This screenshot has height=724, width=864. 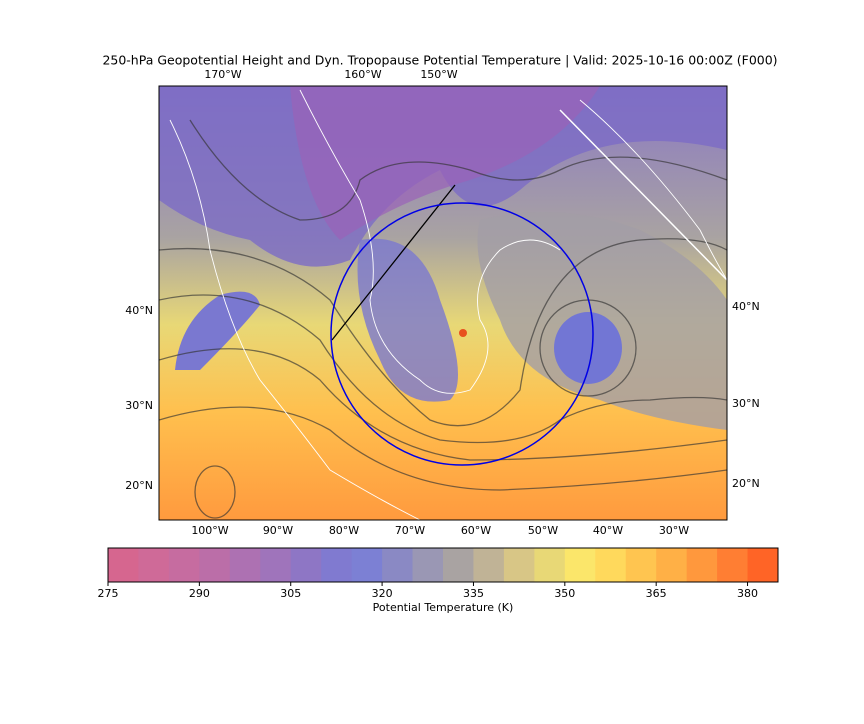 I want to click on low-west, so click(x=217, y=330).